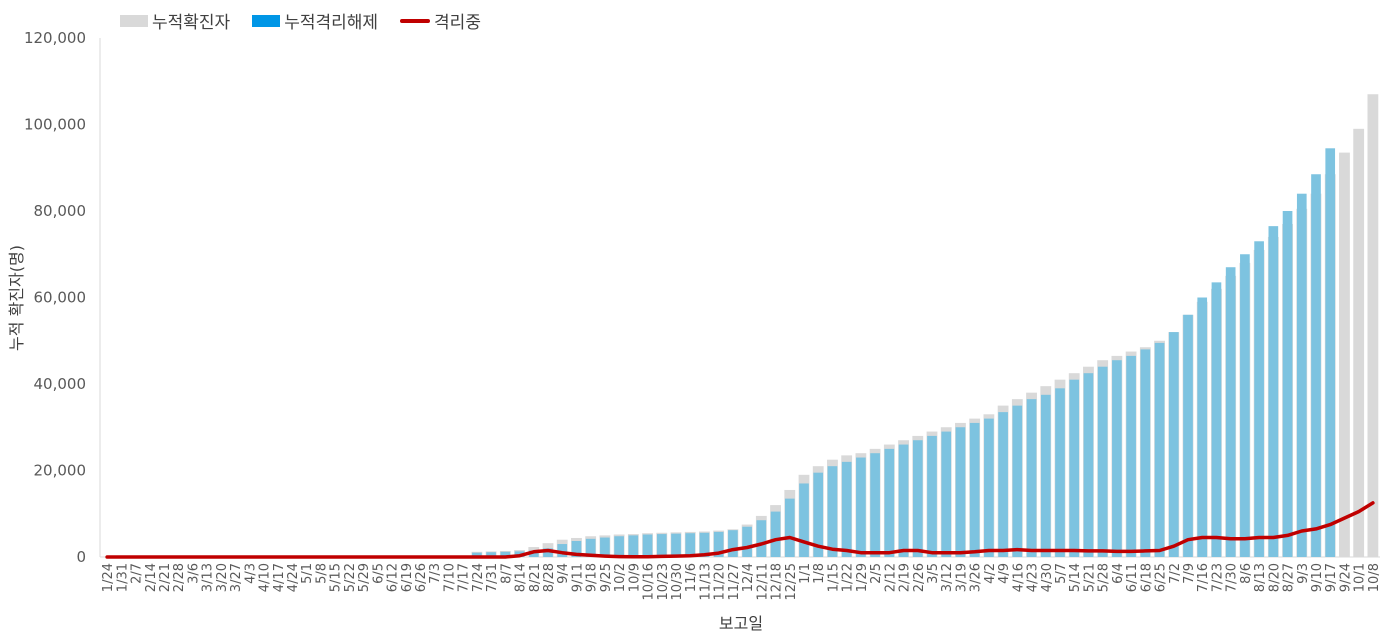  Describe the element at coordinates (1033, 577) in the screenshot. I see `x-tick-label: 4/23` at that location.